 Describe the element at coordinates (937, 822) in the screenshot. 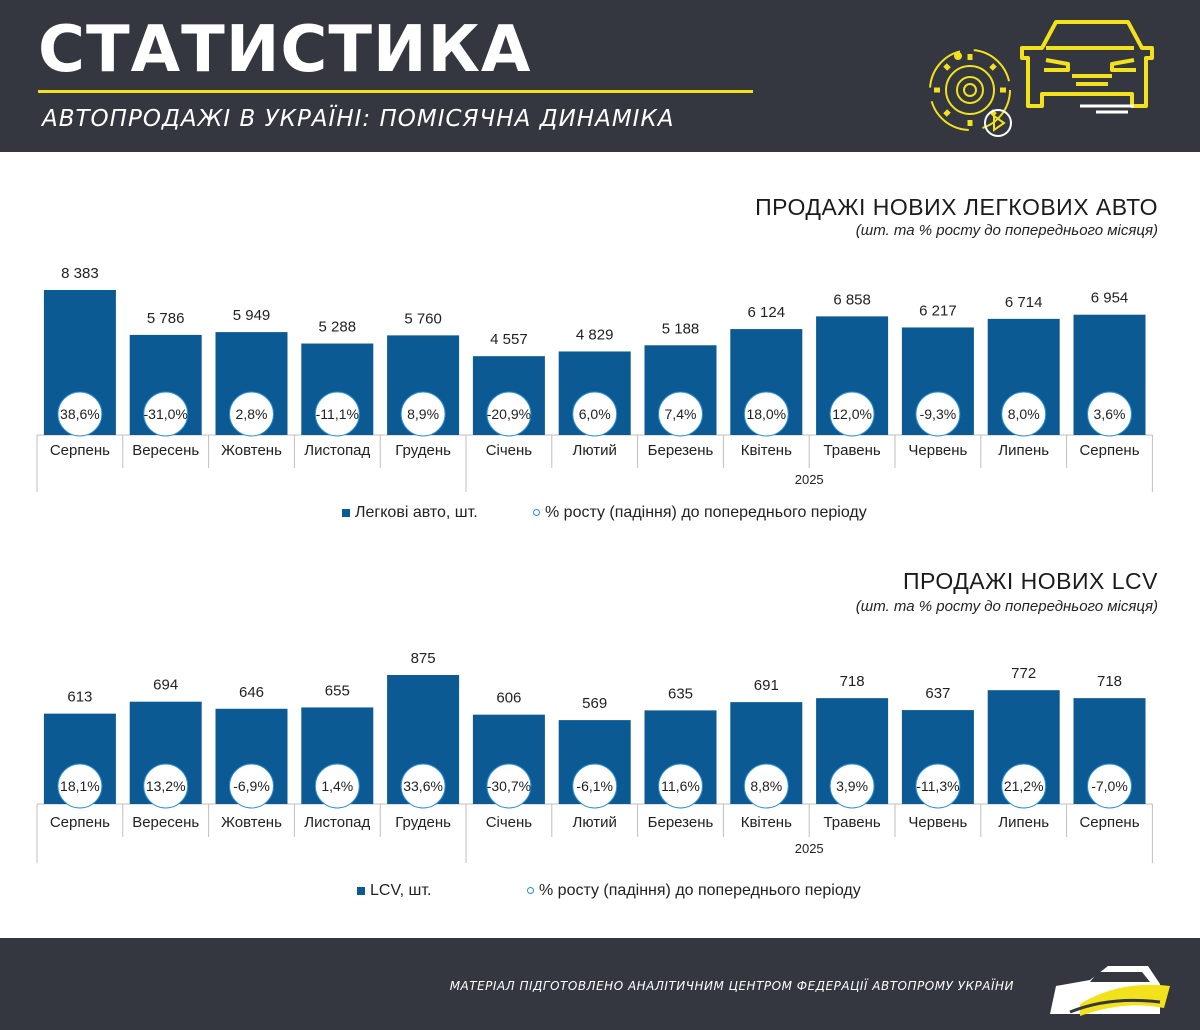

I see `x-tick-label: Червень` at that location.